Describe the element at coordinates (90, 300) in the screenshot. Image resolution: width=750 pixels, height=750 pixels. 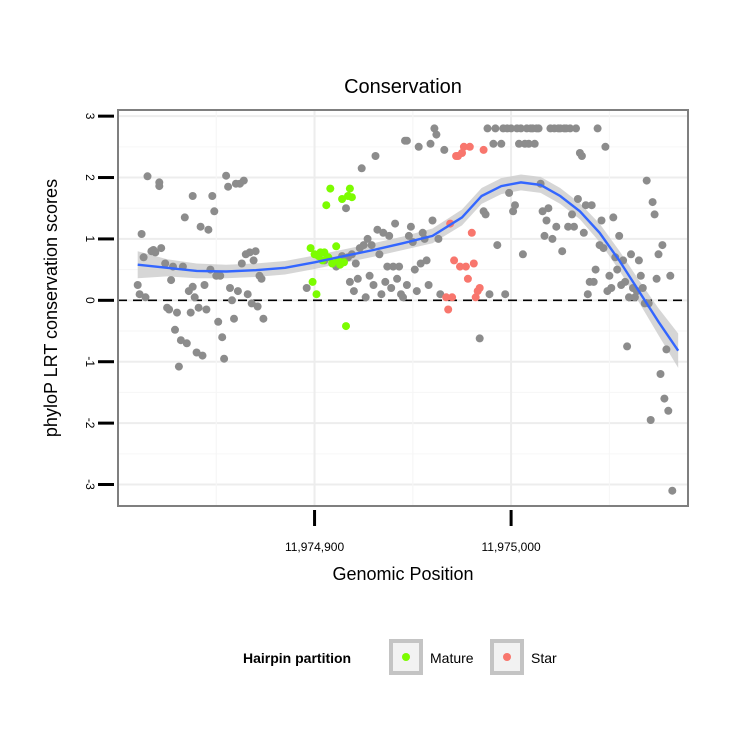
I see `y-tick-label: 0` at that location.